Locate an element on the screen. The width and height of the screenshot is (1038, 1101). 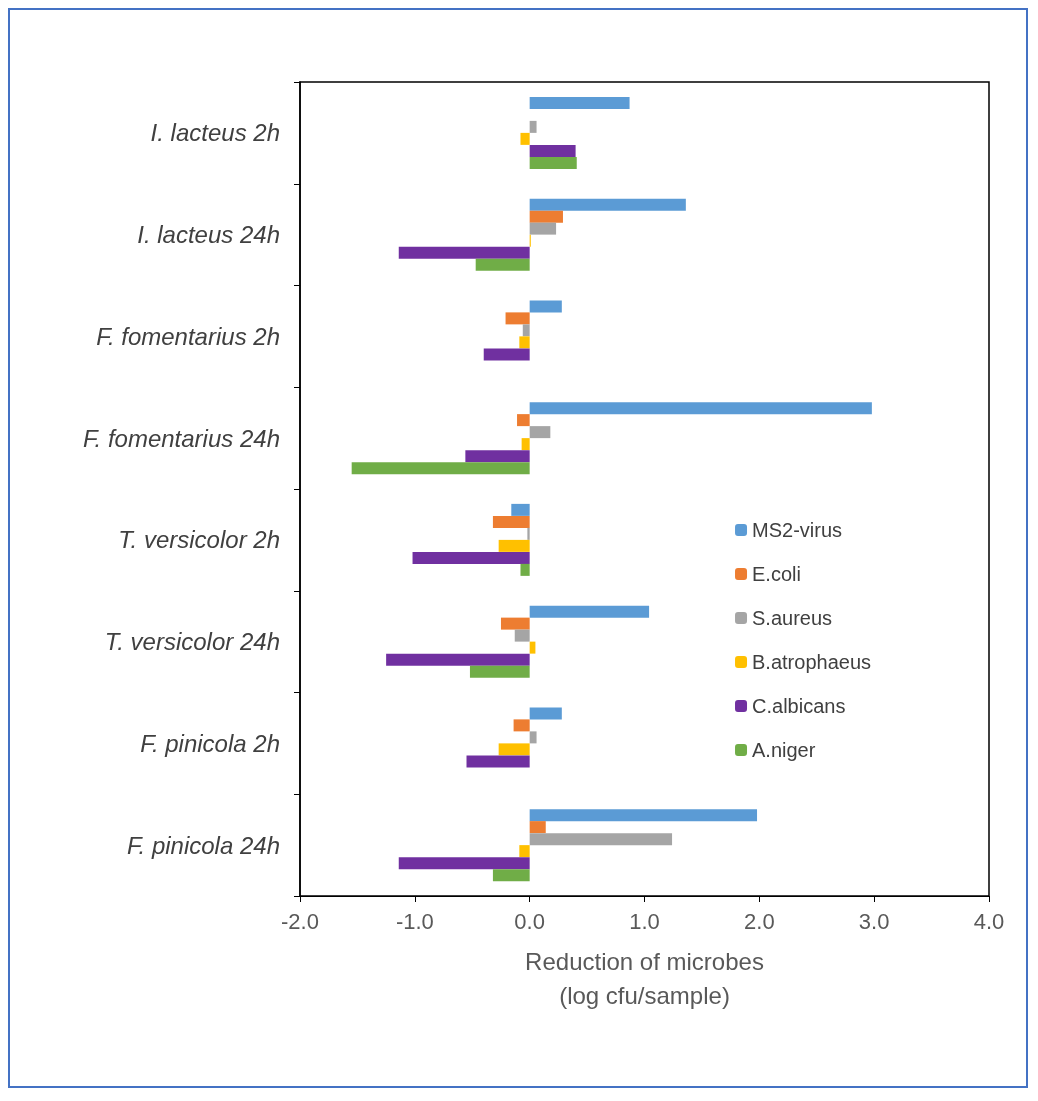
y-tick-label: T. versicolor 2h is located at coordinates (199, 540).